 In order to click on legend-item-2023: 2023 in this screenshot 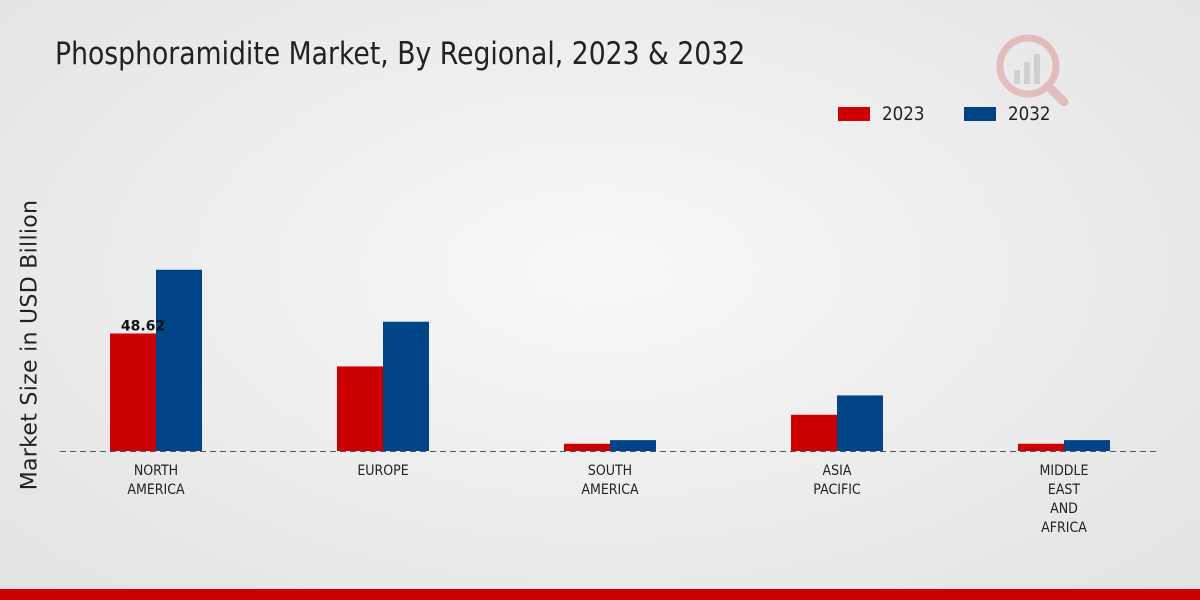, I will do `click(884, 114)`.